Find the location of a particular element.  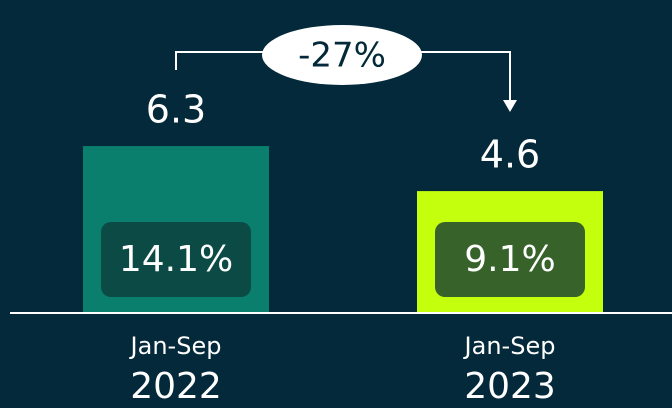

share-label: 9.1% is located at coordinates (509, 259).